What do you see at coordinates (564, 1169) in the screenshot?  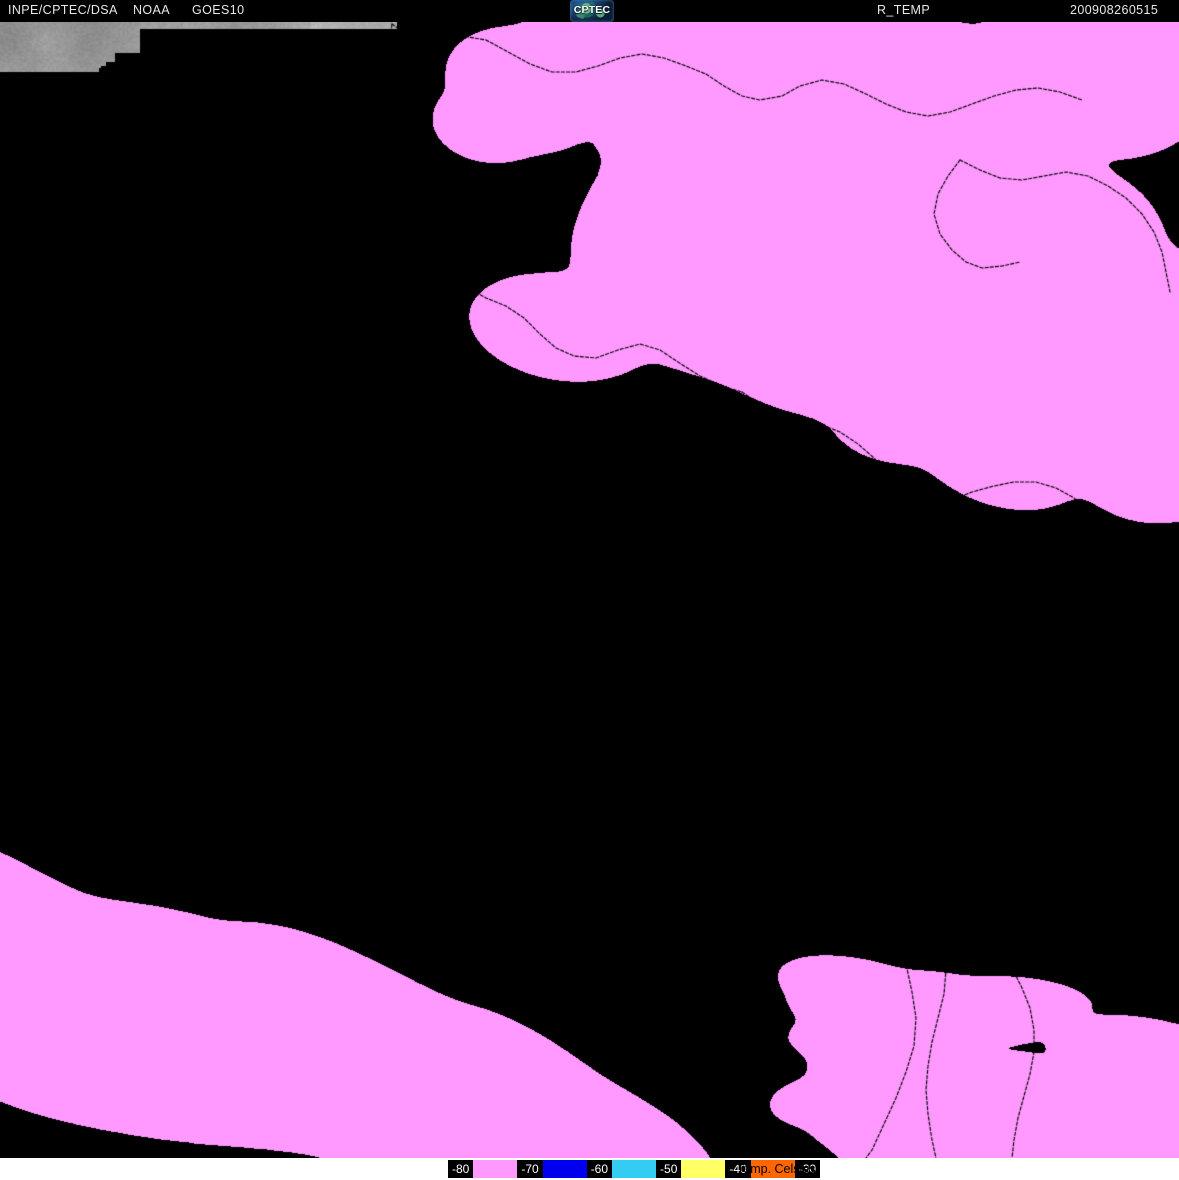 I see `legend-swatch-minus70-blue` at bounding box center [564, 1169].